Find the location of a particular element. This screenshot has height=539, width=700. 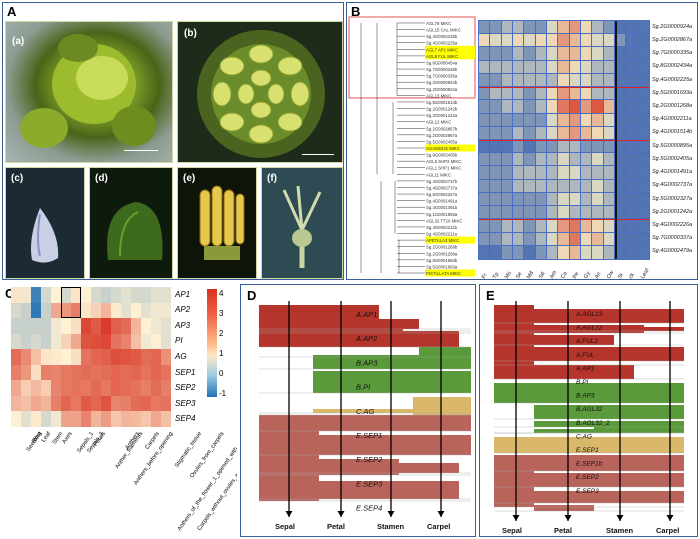

gene-label: B.PI is located at coordinates (363, 387).